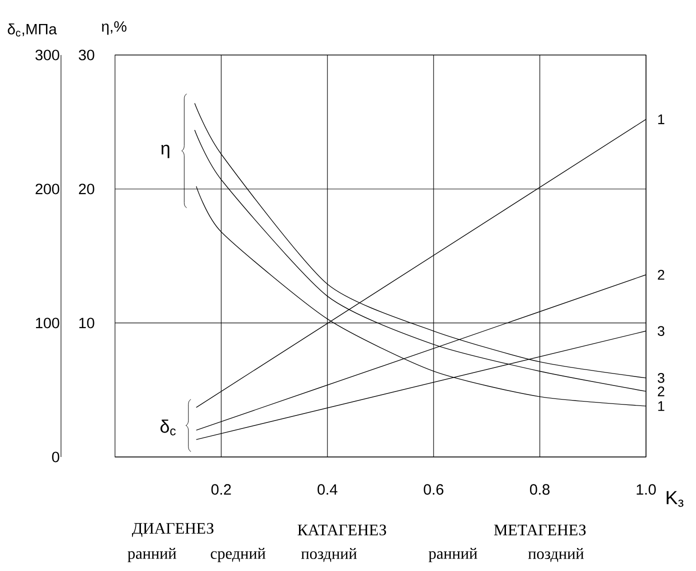  What do you see at coordinates (173, 530) in the screenshot?
I see `text: ДИАГЕНЕЗ` at bounding box center [173, 530].